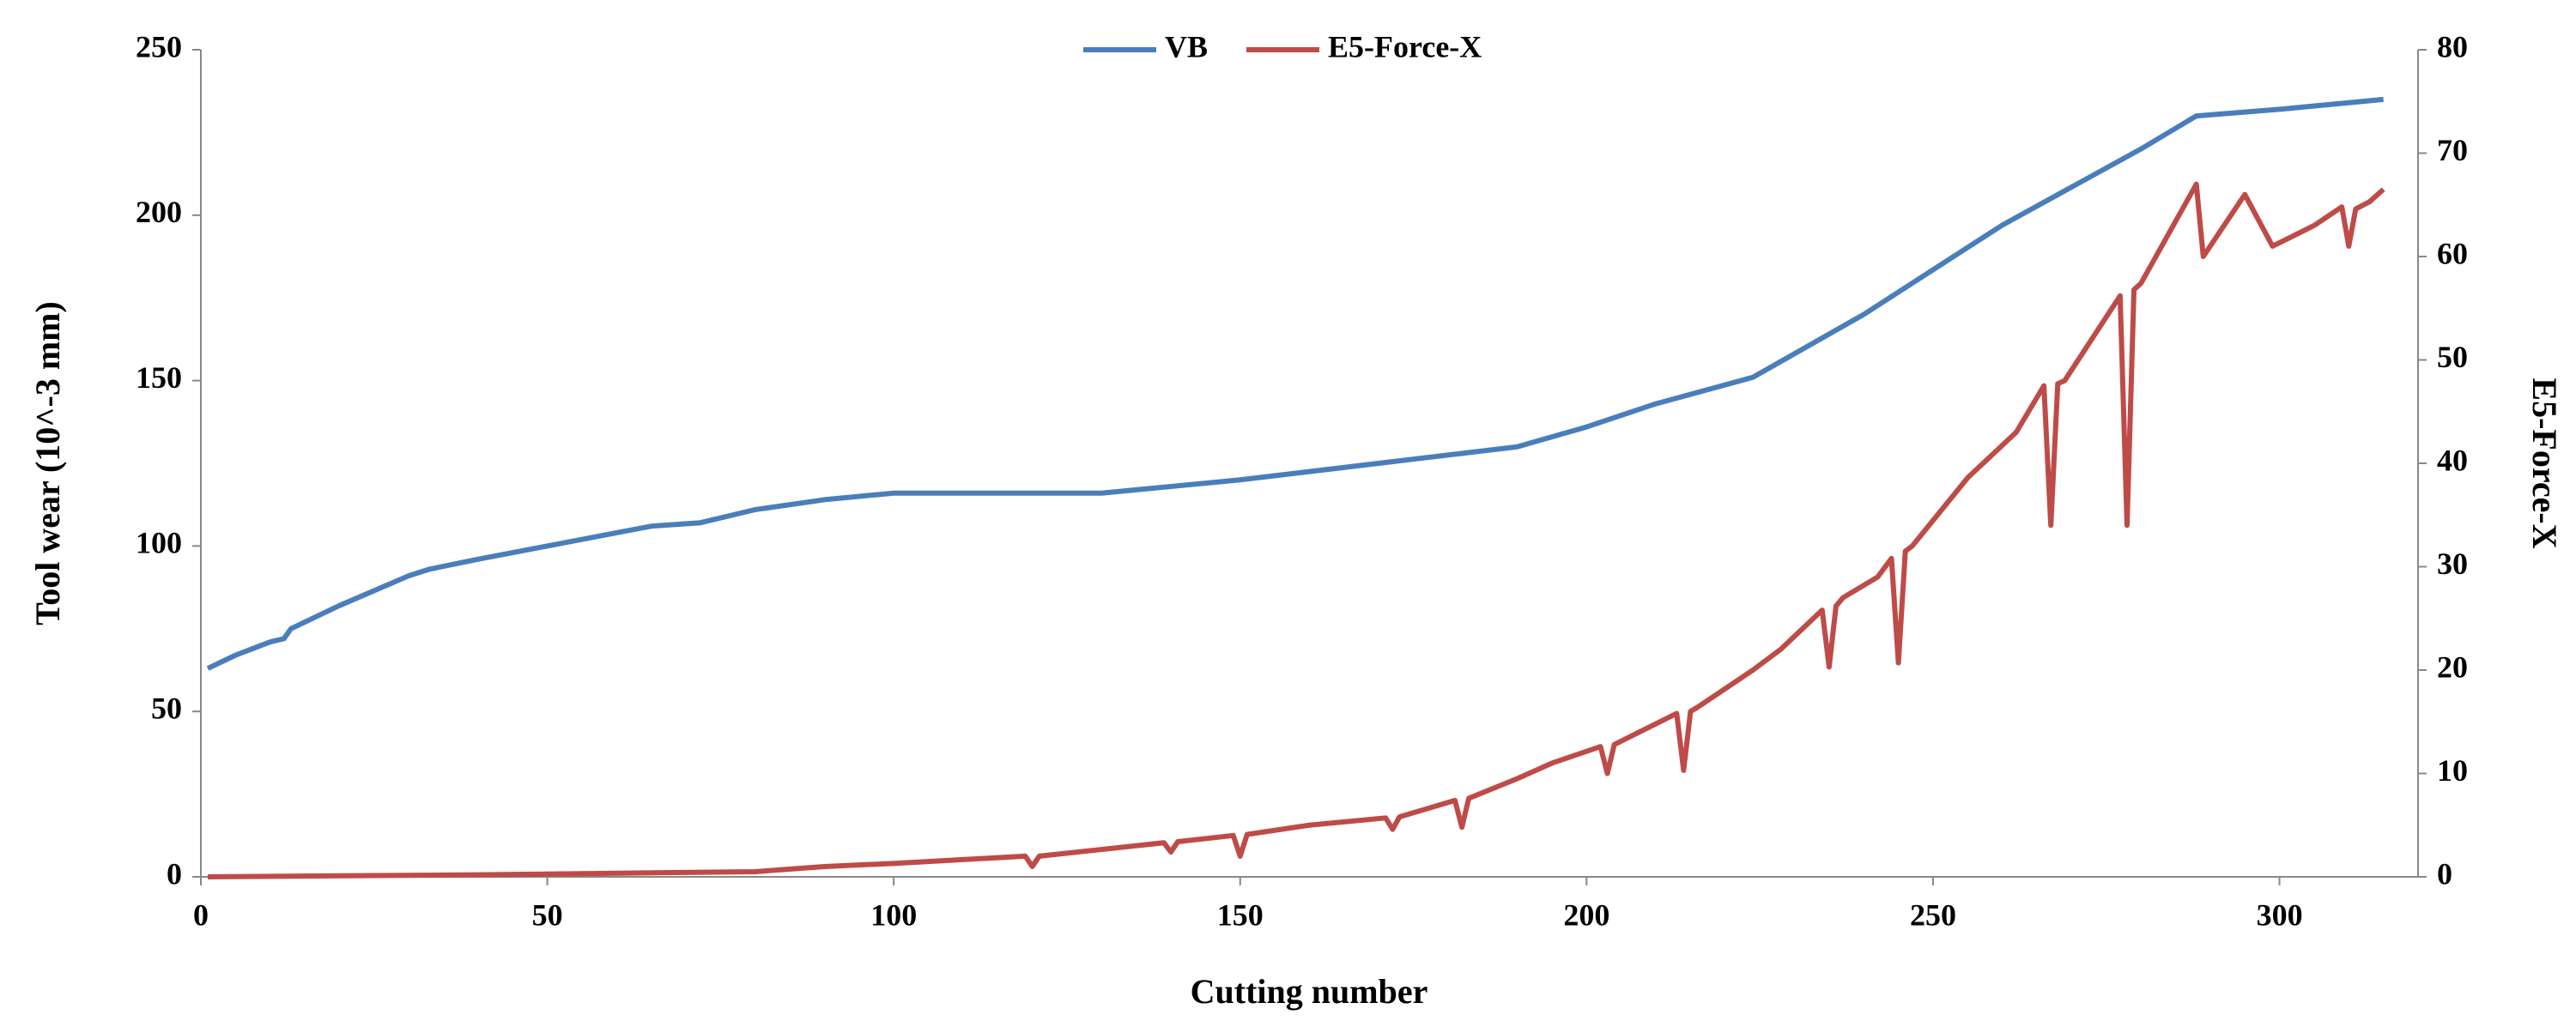 This screenshot has height=1033, width=2576. What do you see at coordinates (201, 915) in the screenshot?
I see `x-tick-label: 0` at bounding box center [201, 915].